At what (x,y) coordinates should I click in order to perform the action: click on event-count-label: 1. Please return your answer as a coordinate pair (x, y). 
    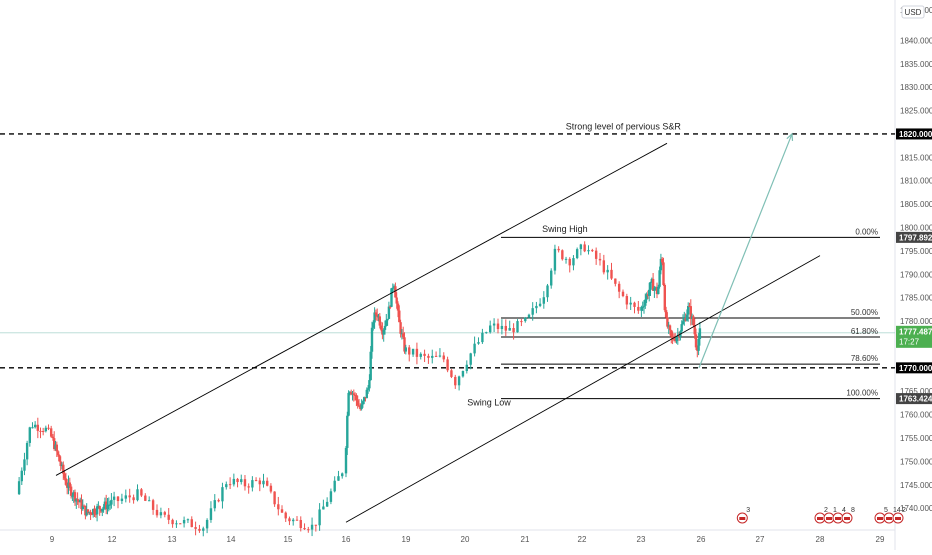
    Looking at the image, I should click on (835, 510).